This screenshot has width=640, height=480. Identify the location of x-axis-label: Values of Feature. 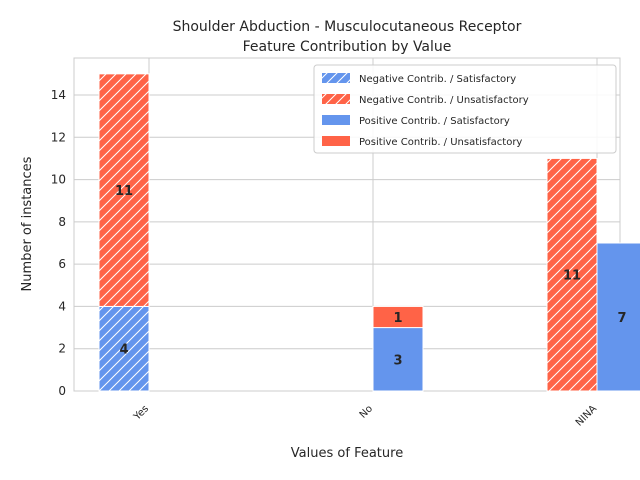
(347, 453).